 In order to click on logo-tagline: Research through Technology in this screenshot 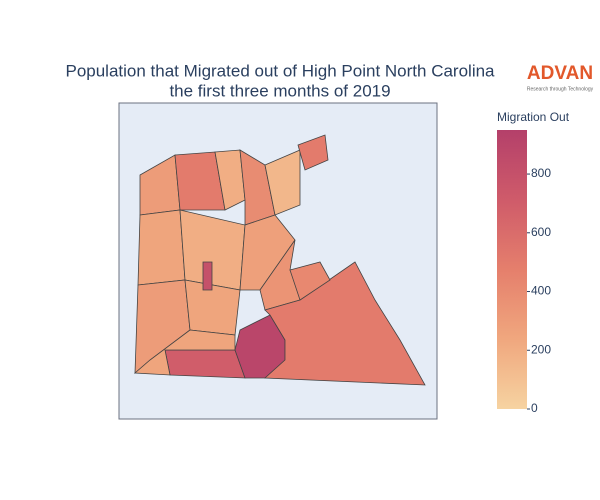, I will do `click(560, 89)`.